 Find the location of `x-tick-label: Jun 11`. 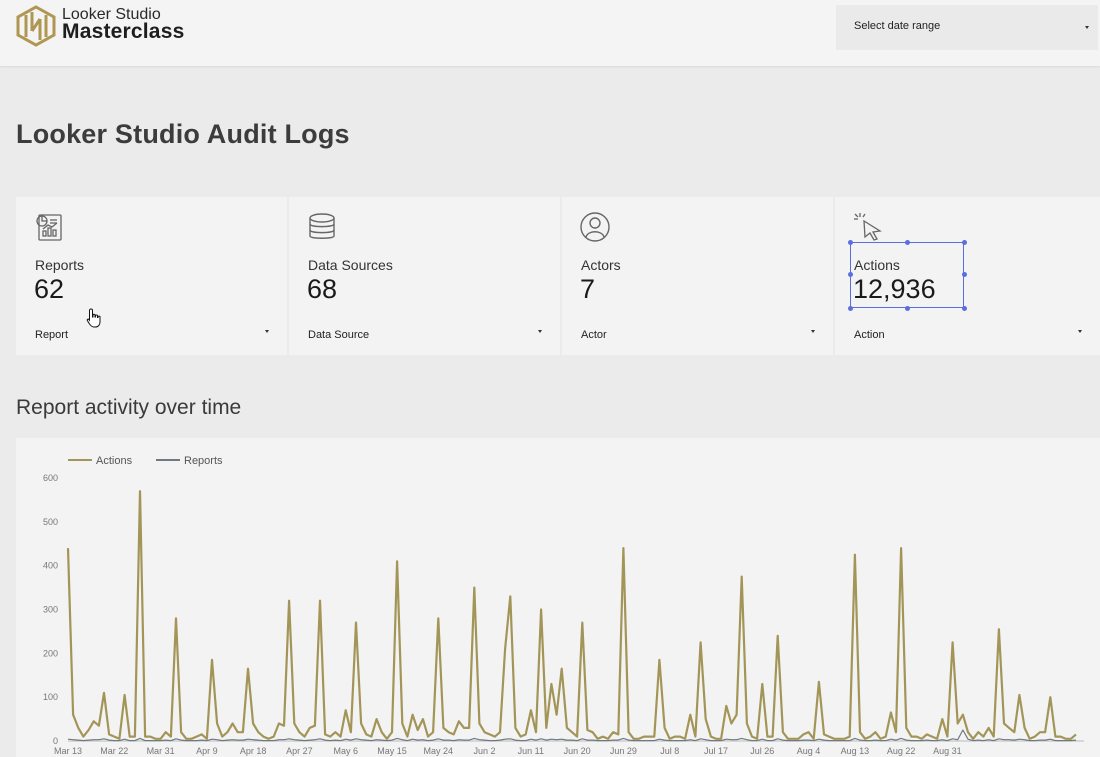

x-tick-label: Jun 11 is located at coordinates (531, 751).